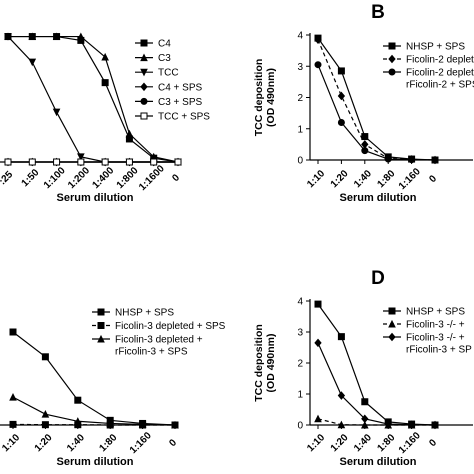 The width and height of the screenshot is (474, 474). Describe the element at coordinates (103, 178) in the screenshot. I see `x-tick-label: 1:400` at that location.